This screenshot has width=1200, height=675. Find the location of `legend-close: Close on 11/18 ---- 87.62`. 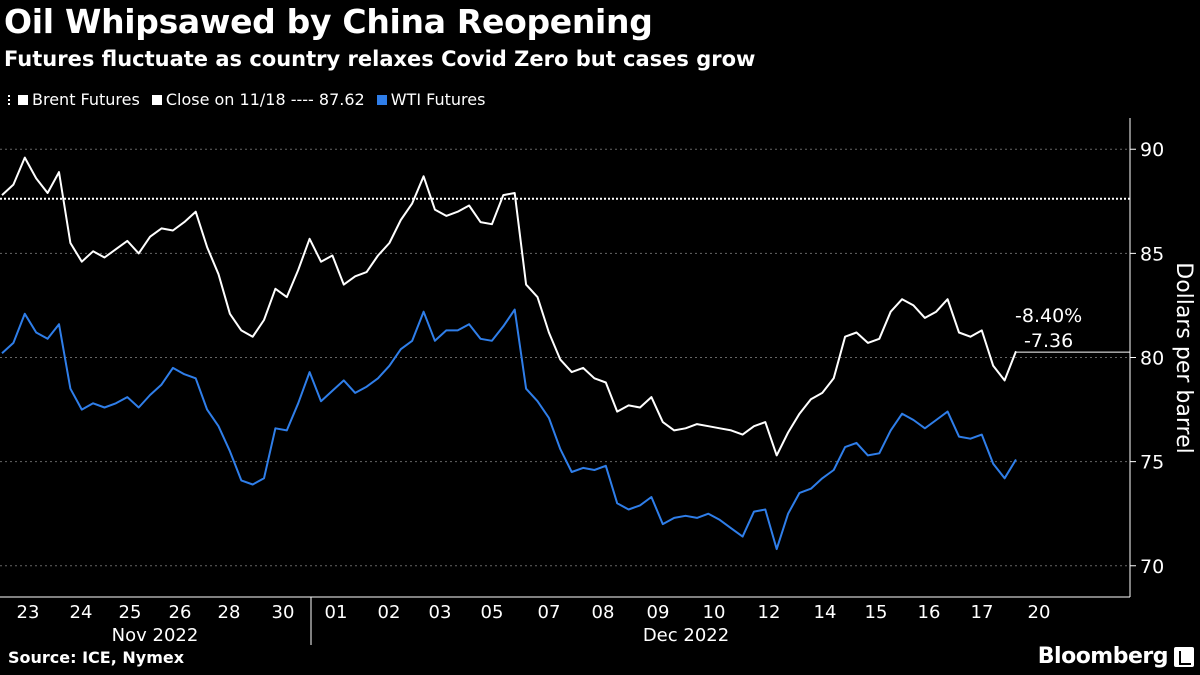

legend-close: Close on 11/18 ---- 87.62 is located at coordinates (258, 99).